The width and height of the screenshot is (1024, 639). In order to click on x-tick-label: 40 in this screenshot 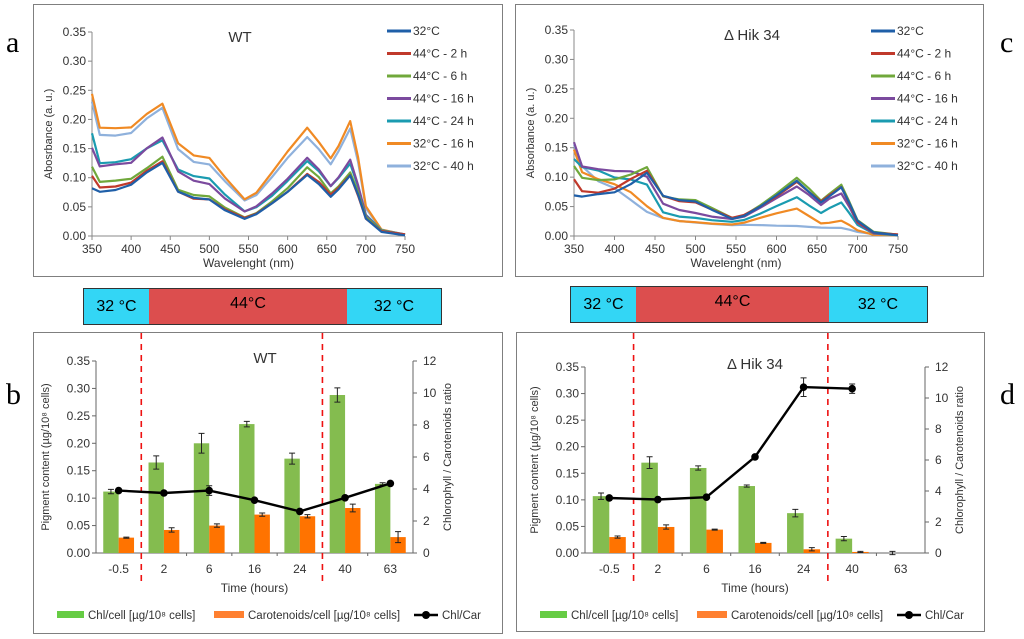, I will do `click(345, 569)`.